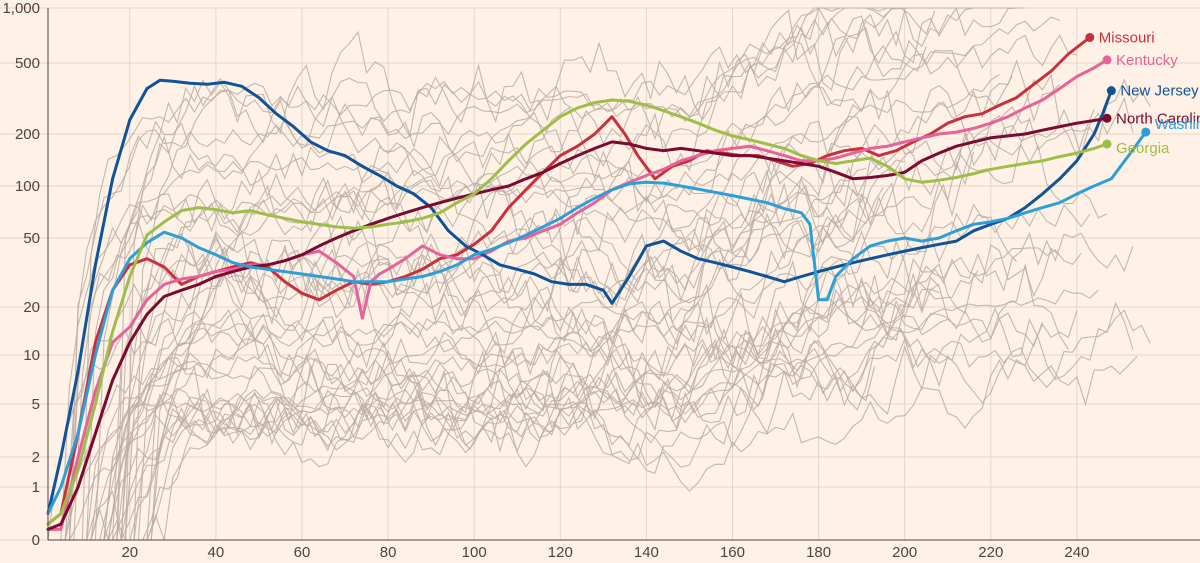 The height and width of the screenshot is (563, 1200). Describe the element at coordinates (36, 487) in the screenshot. I see `y-tick-label: 1` at that location.